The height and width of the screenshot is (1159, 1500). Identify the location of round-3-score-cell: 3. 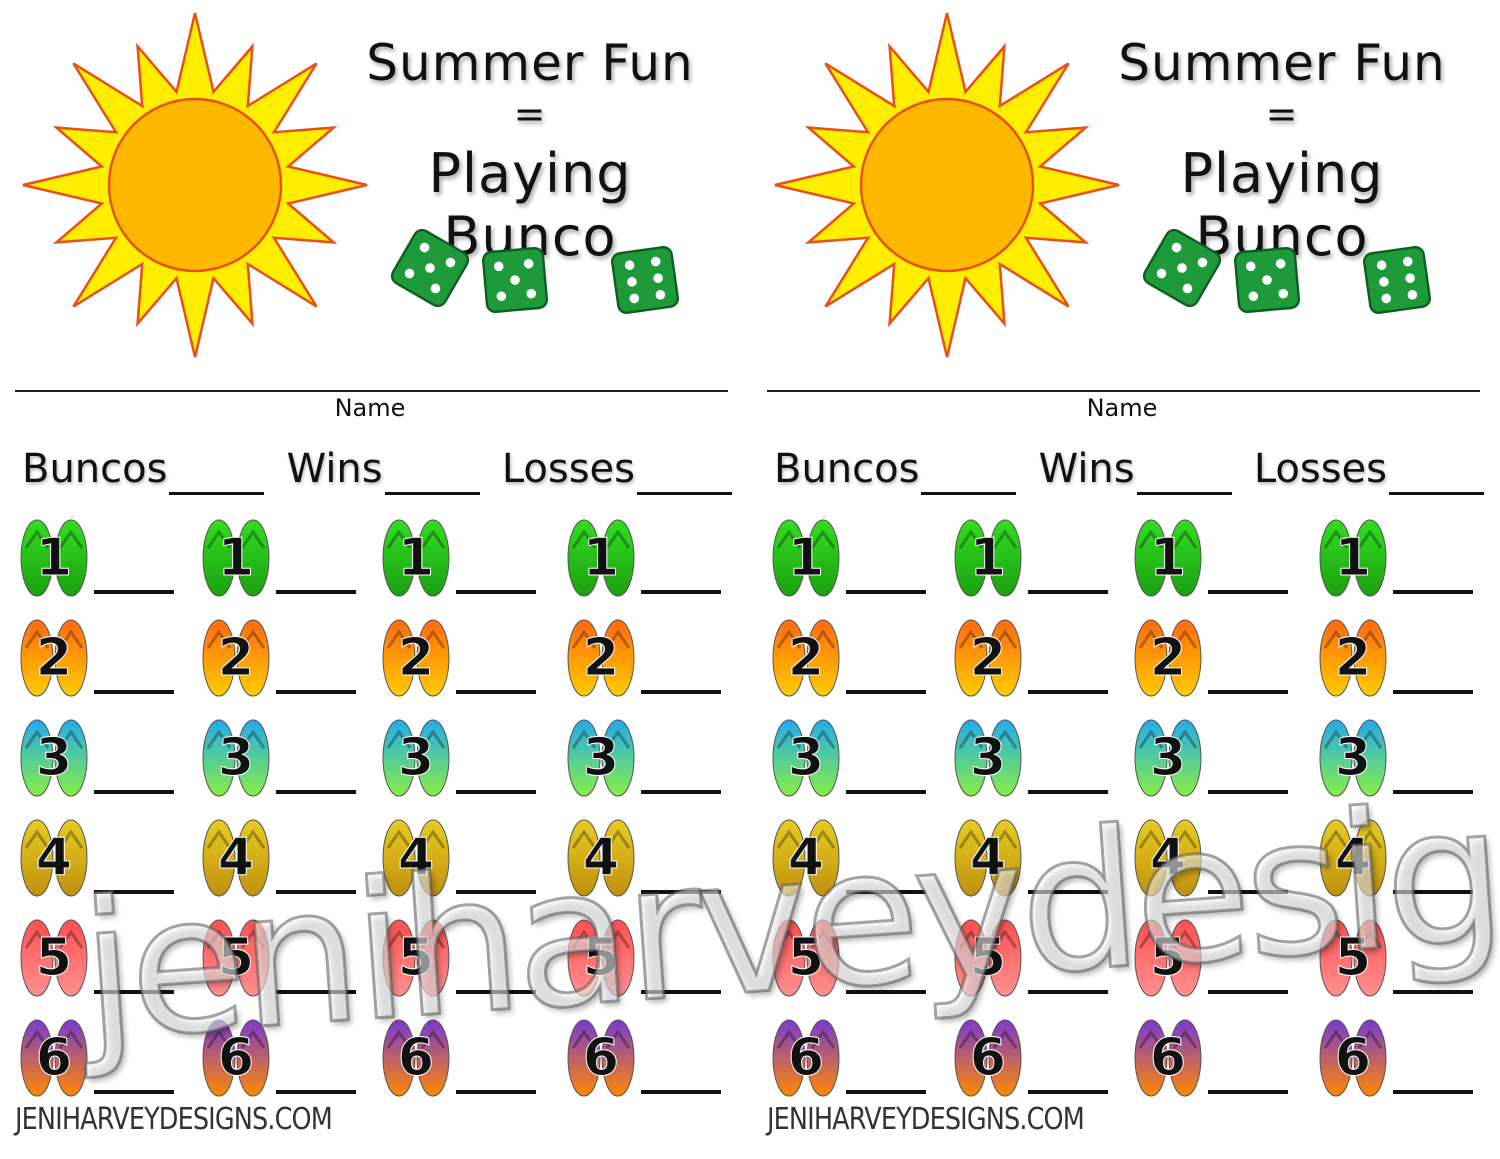
(1397, 760).